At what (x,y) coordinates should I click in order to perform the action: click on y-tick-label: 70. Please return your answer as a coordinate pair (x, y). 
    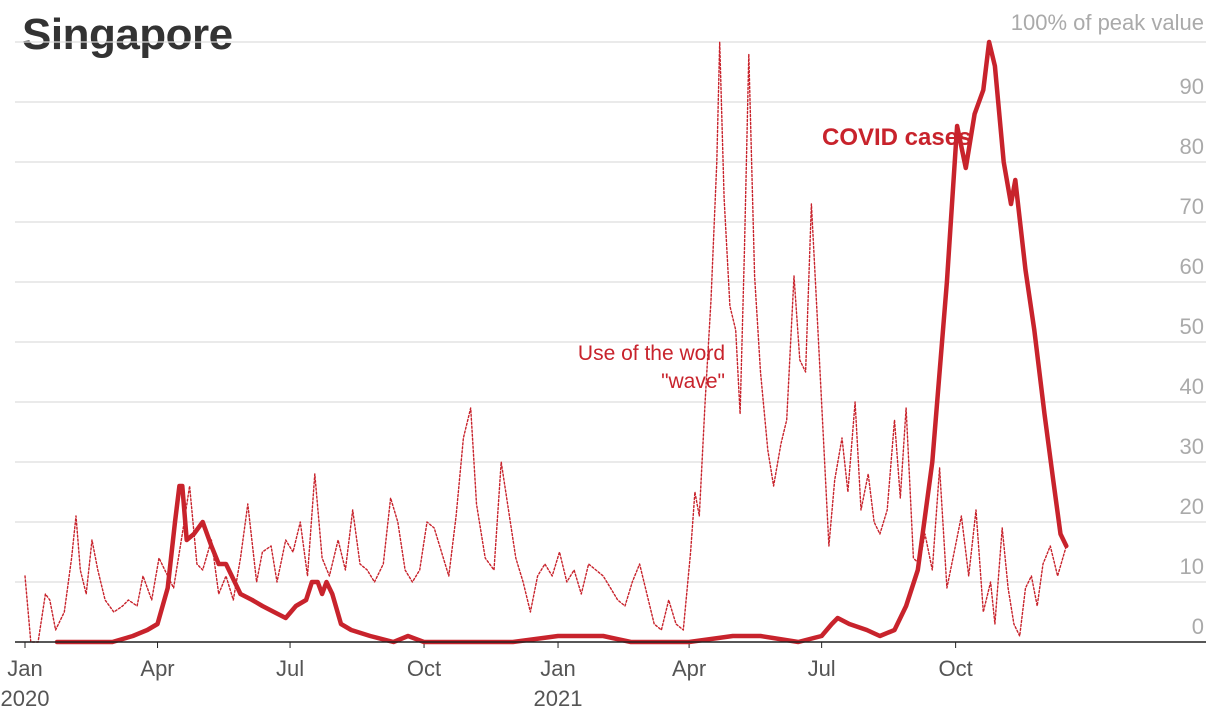
    Looking at the image, I should click on (1192, 206).